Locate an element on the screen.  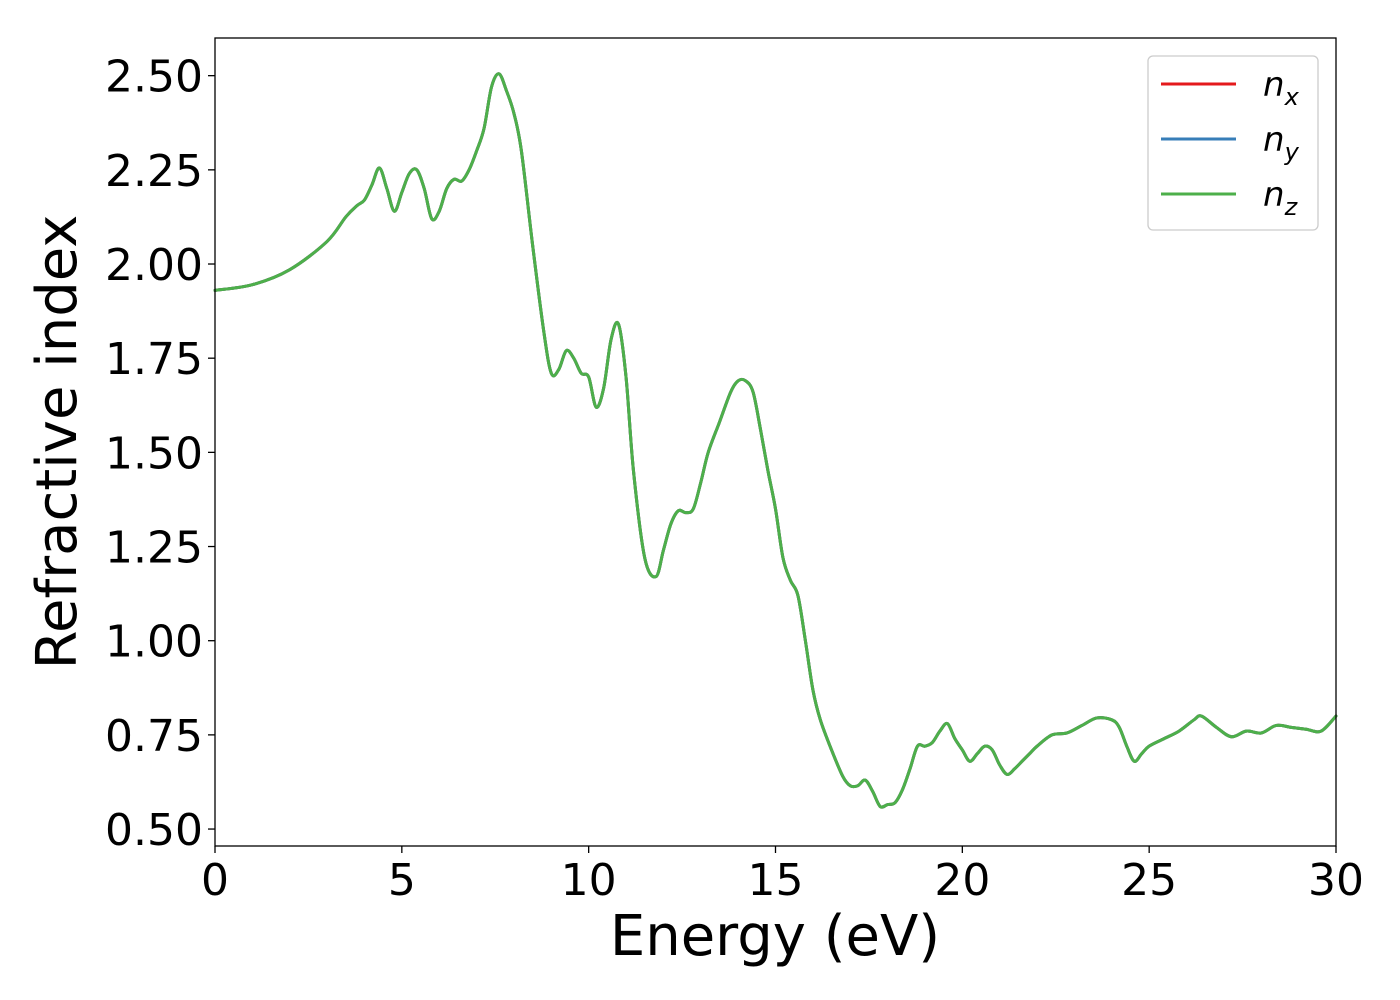
legend-label-subscript: x is located at coordinates (1292, 97).